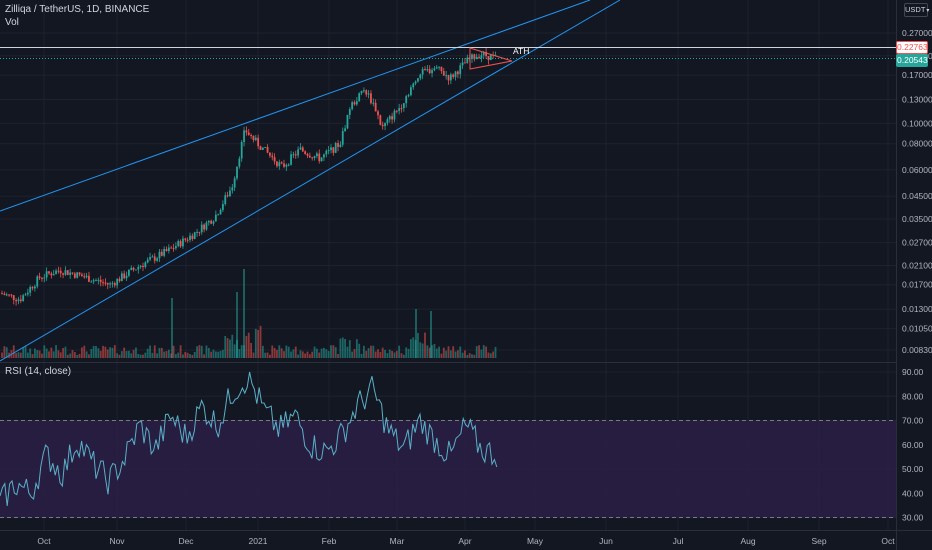 This screenshot has width=932, height=550. Describe the element at coordinates (917, 123) in the screenshot. I see `price-axis-label: 0.10000` at that location.